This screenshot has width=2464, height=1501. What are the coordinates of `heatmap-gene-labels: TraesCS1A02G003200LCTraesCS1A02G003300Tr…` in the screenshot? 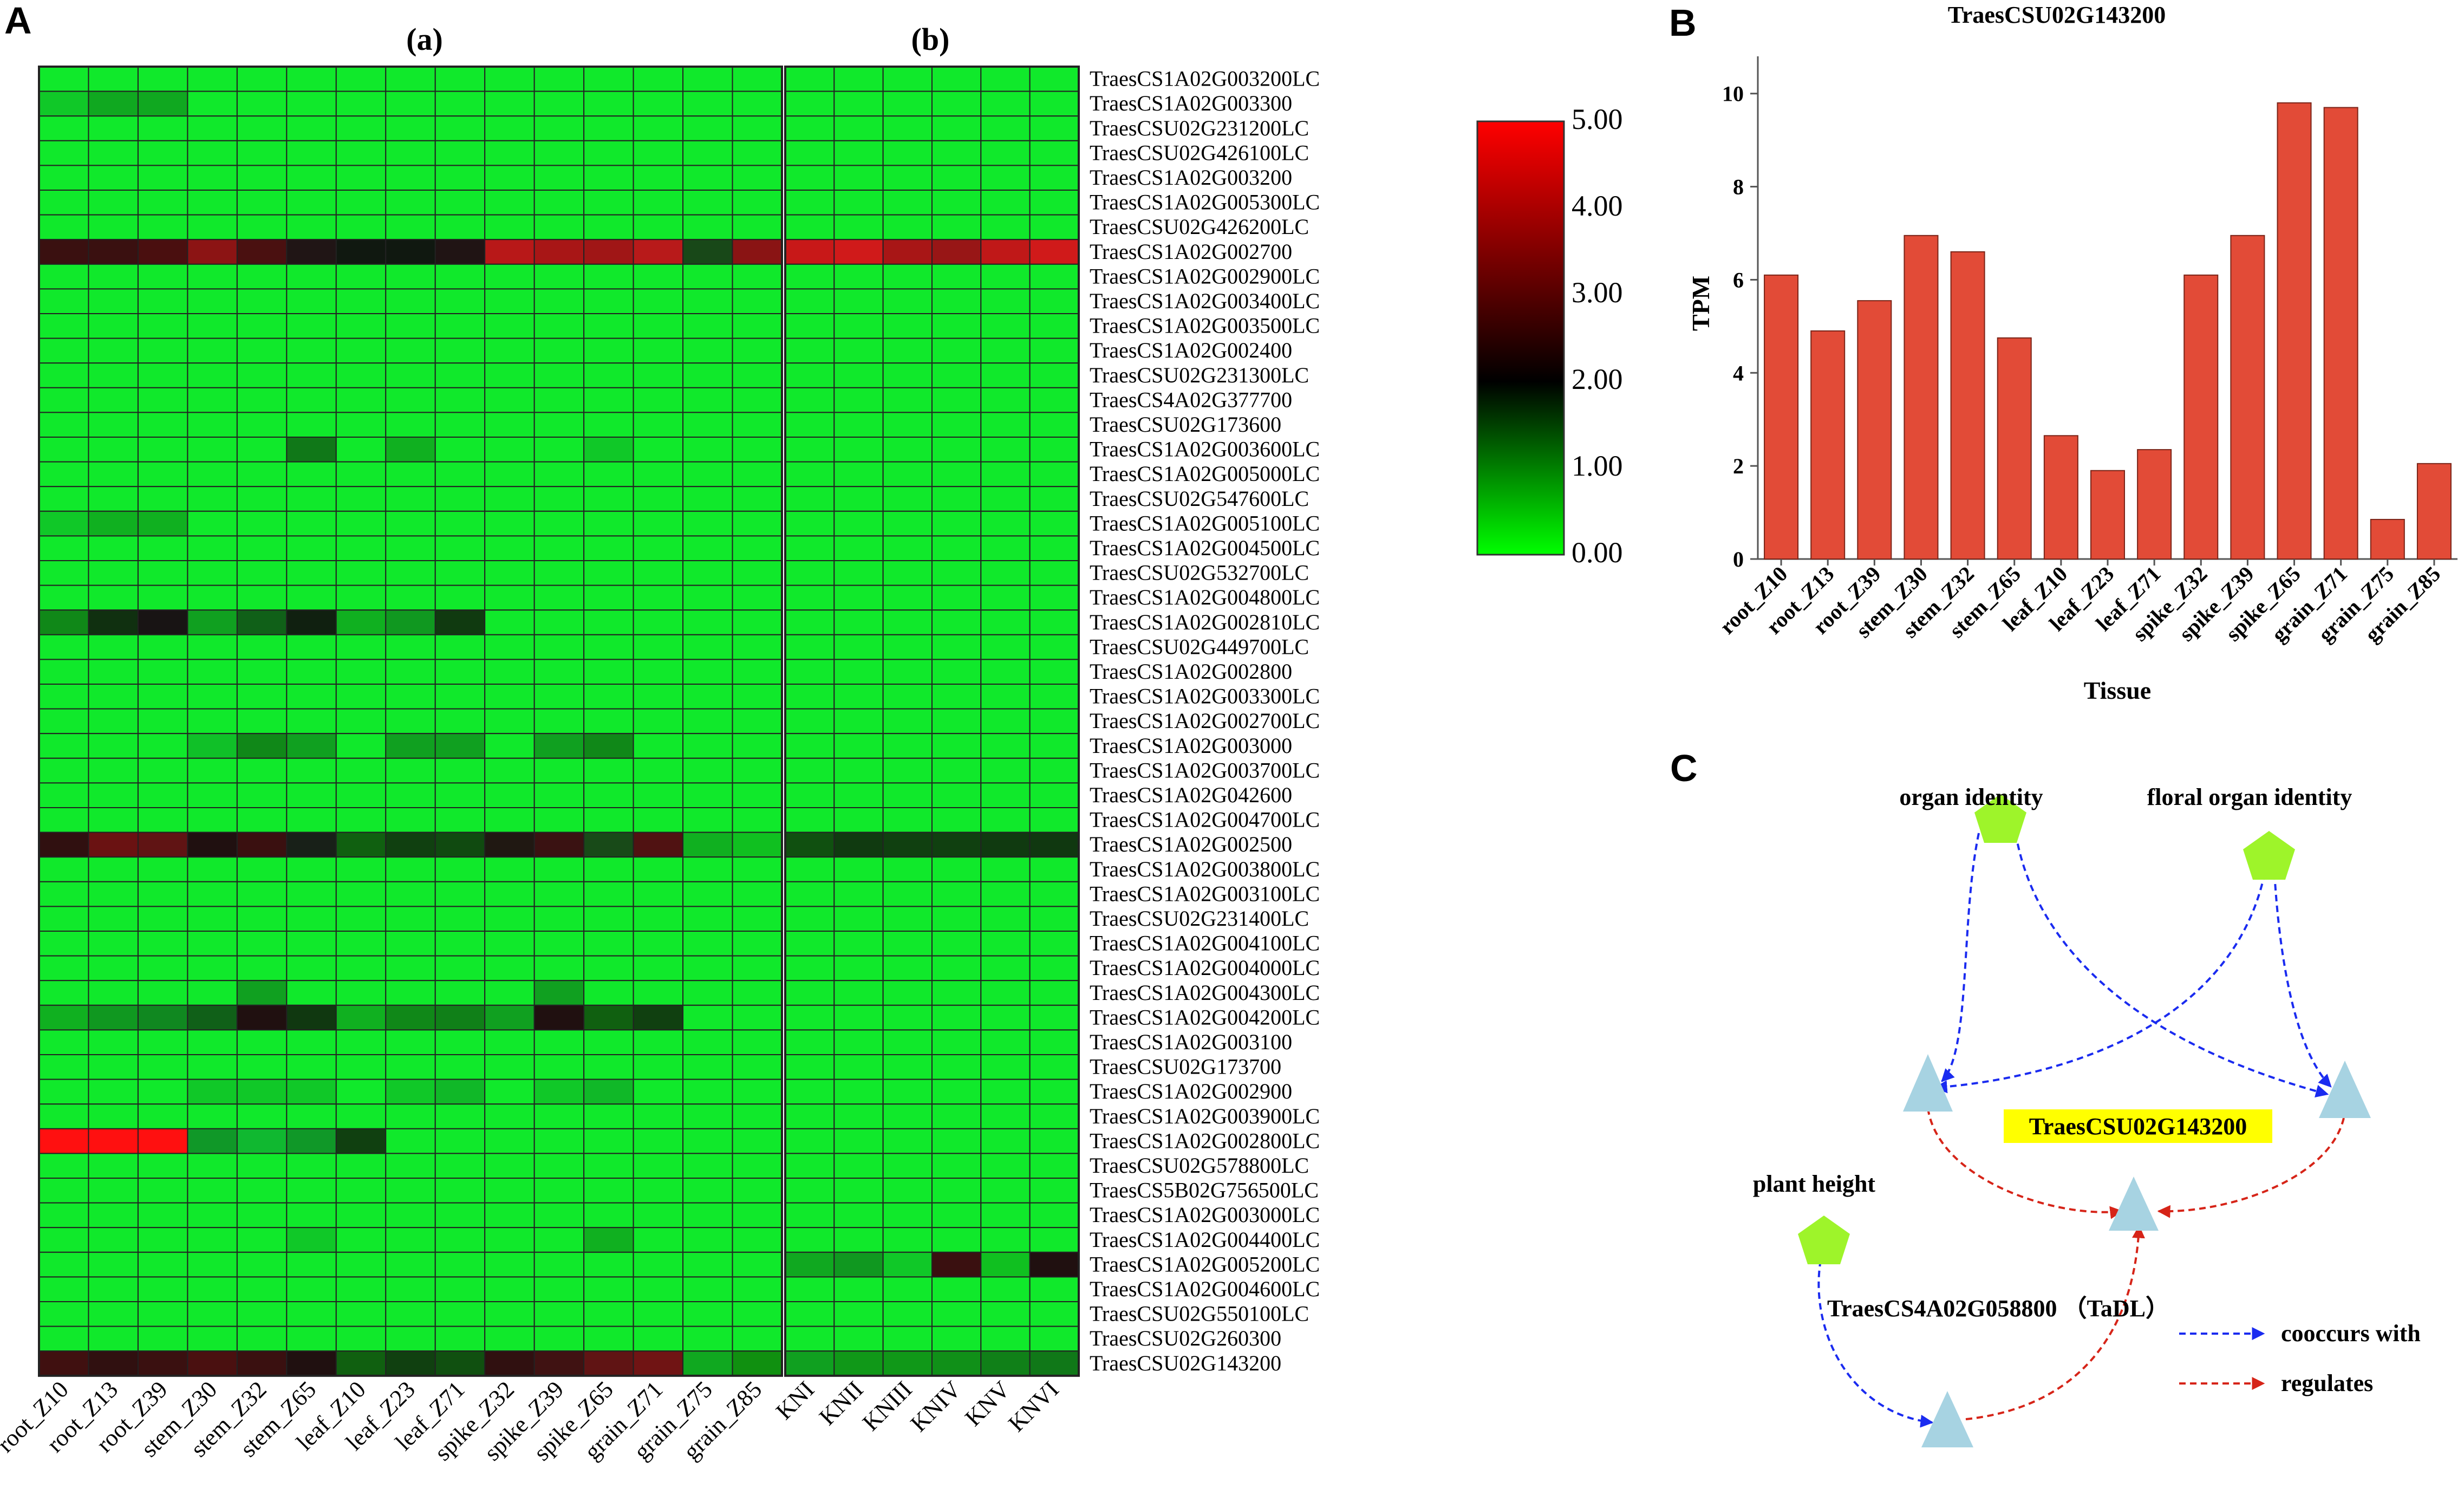 It's located at (1205, 721).